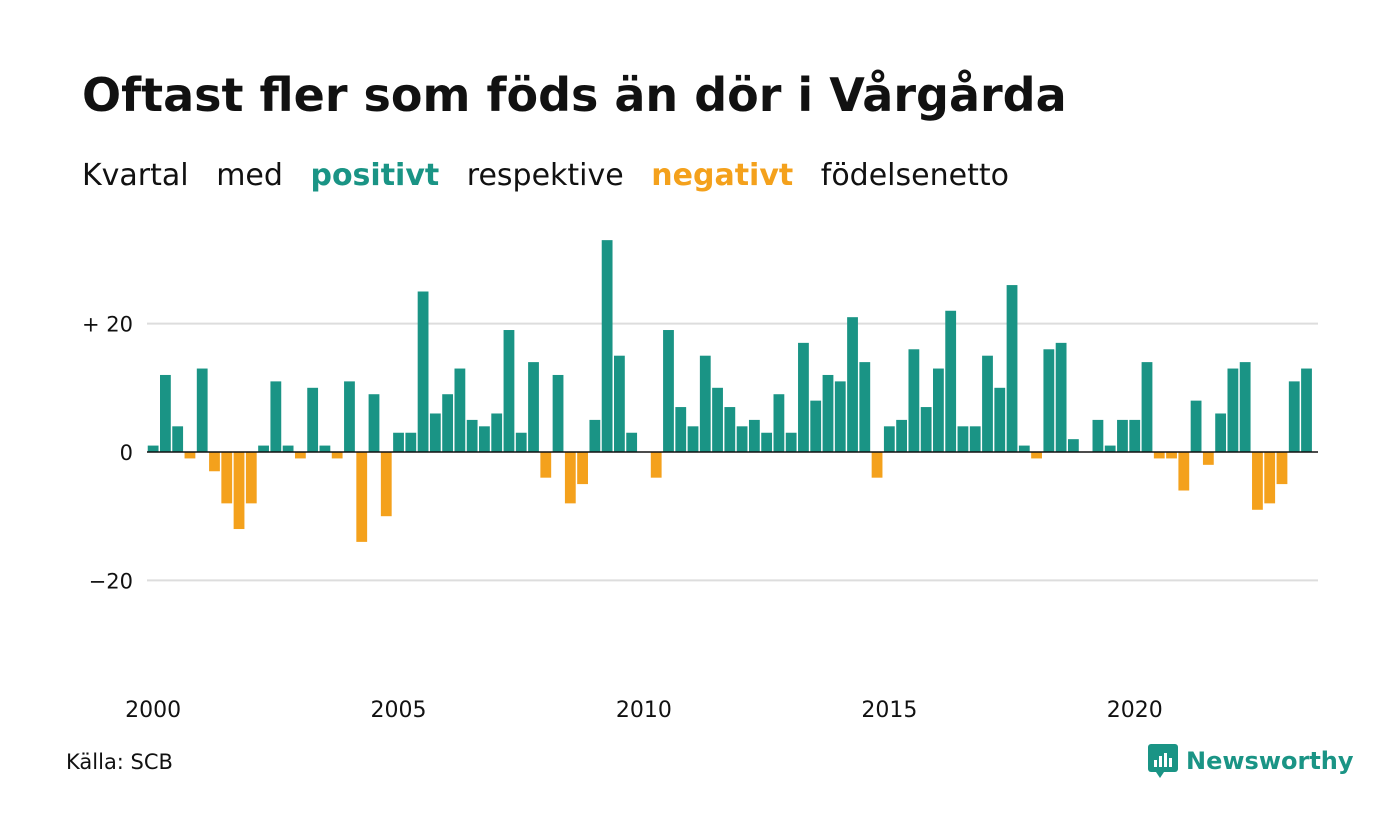  I want to click on y-tick-label: + 20, so click(107, 325).